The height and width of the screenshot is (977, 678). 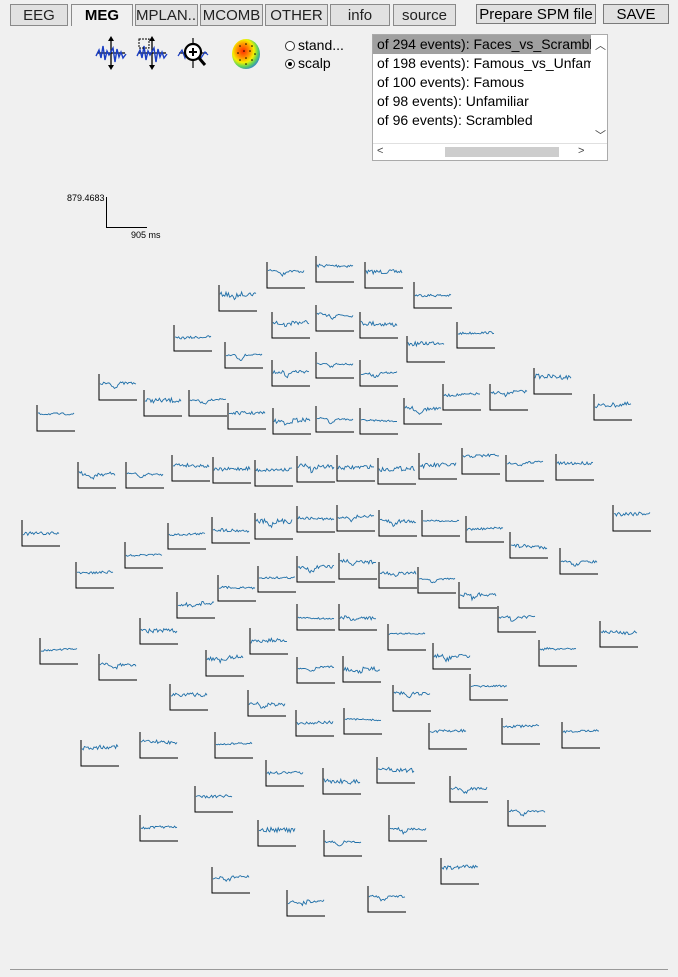 I want to click on radio-scalp: scalp, so click(x=308, y=63).